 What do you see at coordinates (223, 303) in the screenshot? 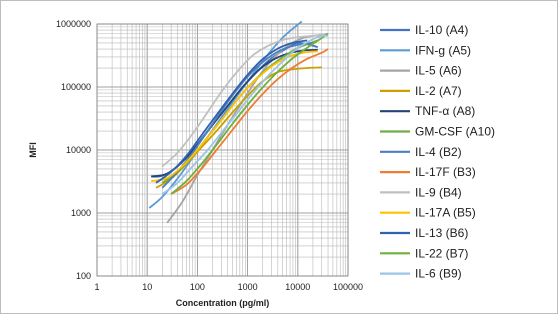
I see `x-axis-title: Concentration (pg/ml)` at bounding box center [223, 303].